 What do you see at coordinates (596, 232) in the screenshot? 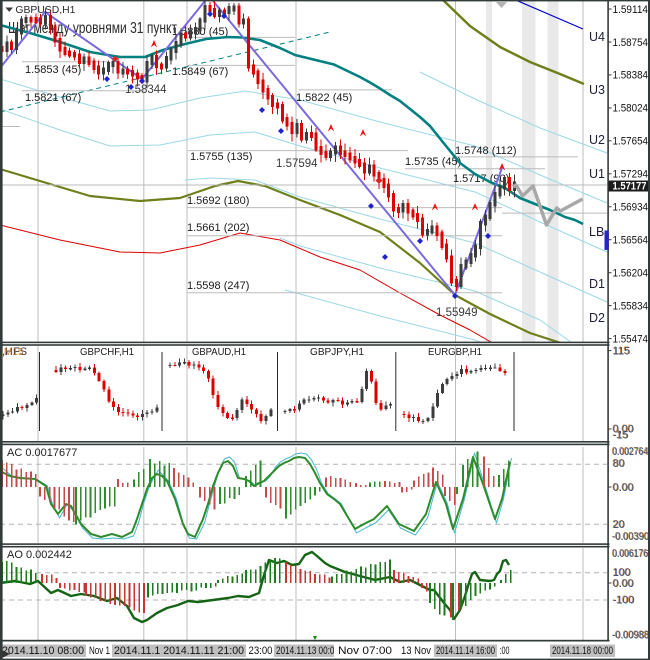
I see `svg-text: LB` at bounding box center [596, 232].